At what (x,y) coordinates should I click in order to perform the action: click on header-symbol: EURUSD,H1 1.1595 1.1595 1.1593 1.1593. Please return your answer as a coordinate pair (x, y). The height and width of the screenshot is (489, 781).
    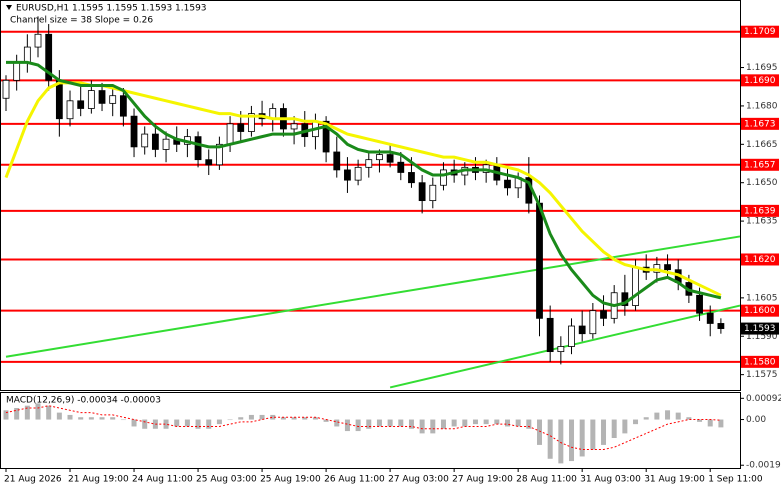
    Looking at the image, I should click on (111, 9).